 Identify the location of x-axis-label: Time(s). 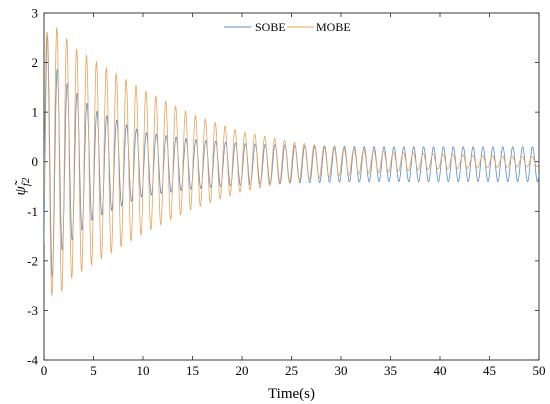
(291, 394).